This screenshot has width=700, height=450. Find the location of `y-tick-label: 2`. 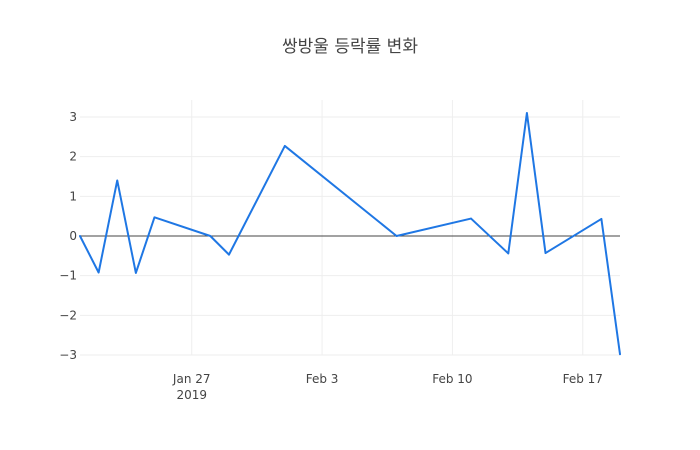

y-tick-label: 2 is located at coordinates (73, 157).